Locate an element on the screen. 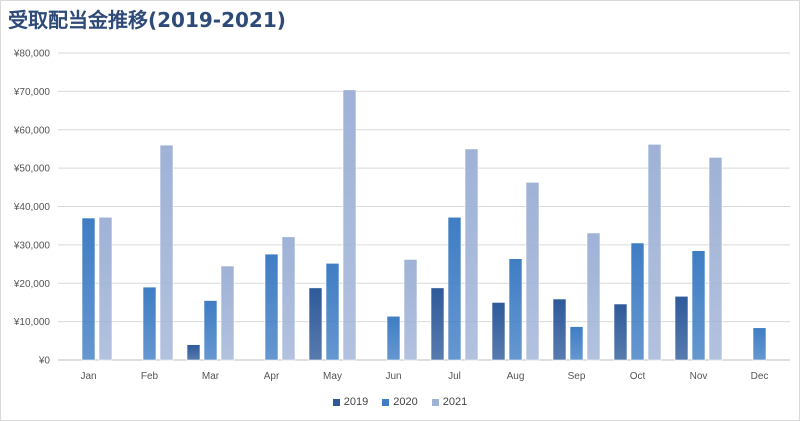 Image resolution: width=800 pixels, height=421 pixels. bar-2020-oct is located at coordinates (637, 301).